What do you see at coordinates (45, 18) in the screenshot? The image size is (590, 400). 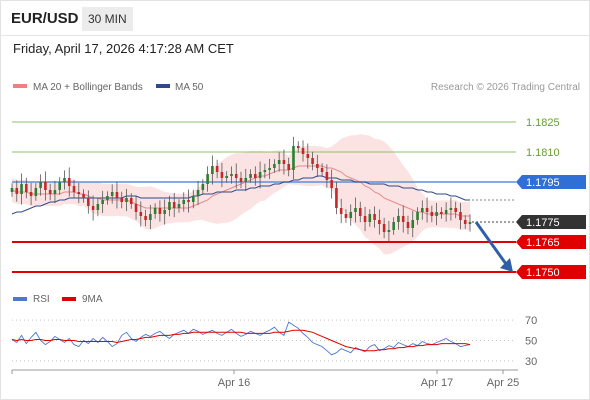 I see `symbol-title: EUR/USD` at bounding box center [45, 18].